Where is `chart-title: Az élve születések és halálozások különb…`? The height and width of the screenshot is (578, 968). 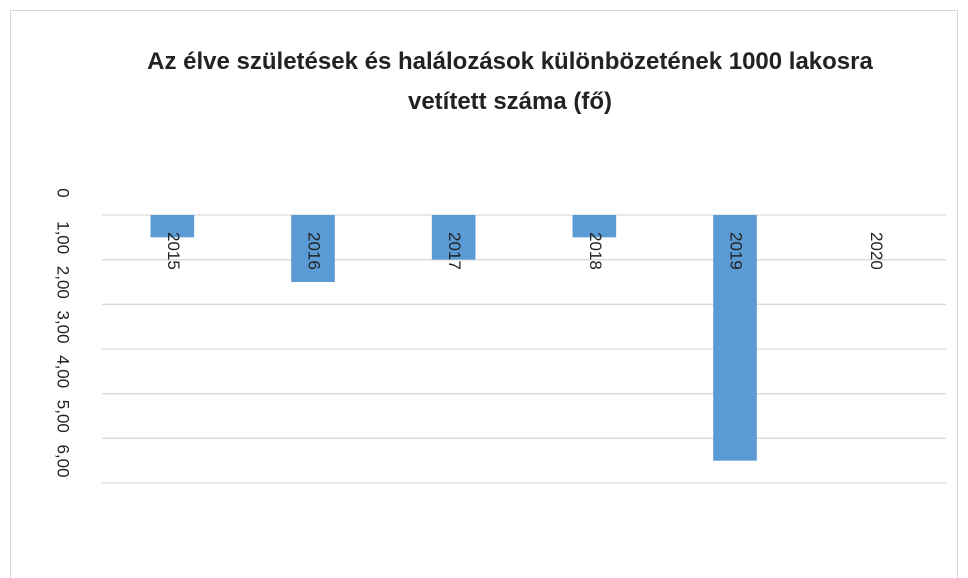 chart-title: Az élve születések és halálozások különb… is located at coordinates (510, 81).